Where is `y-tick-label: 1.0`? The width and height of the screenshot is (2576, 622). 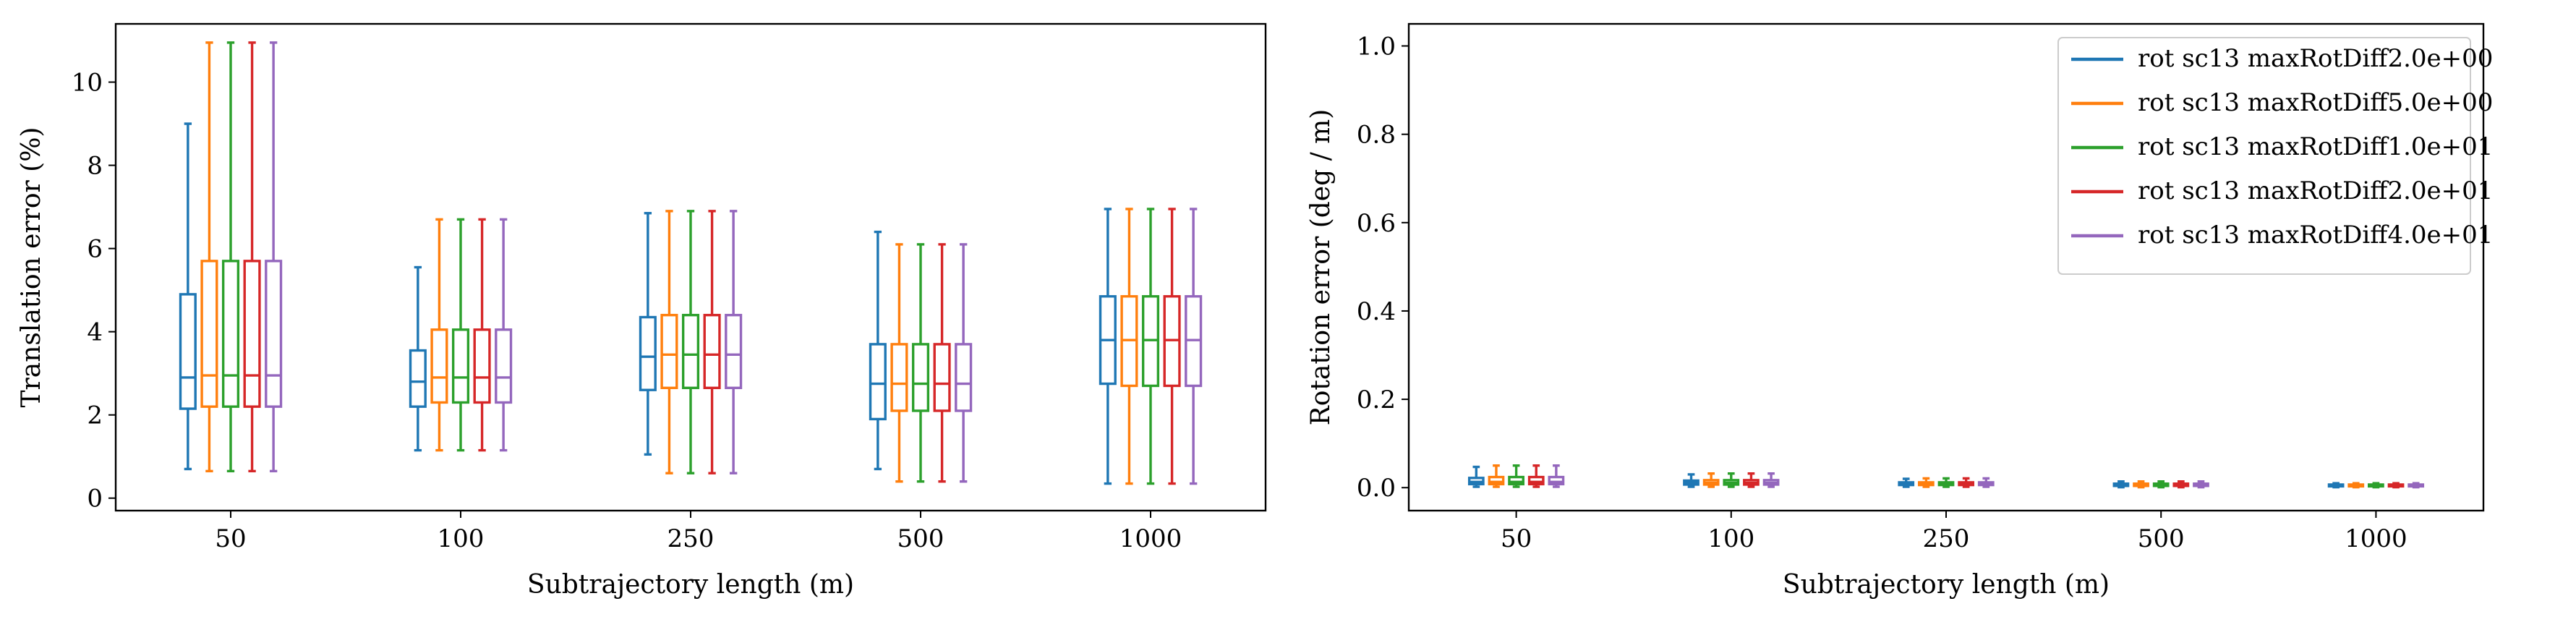 y-tick-label: 1.0 is located at coordinates (1376, 47).